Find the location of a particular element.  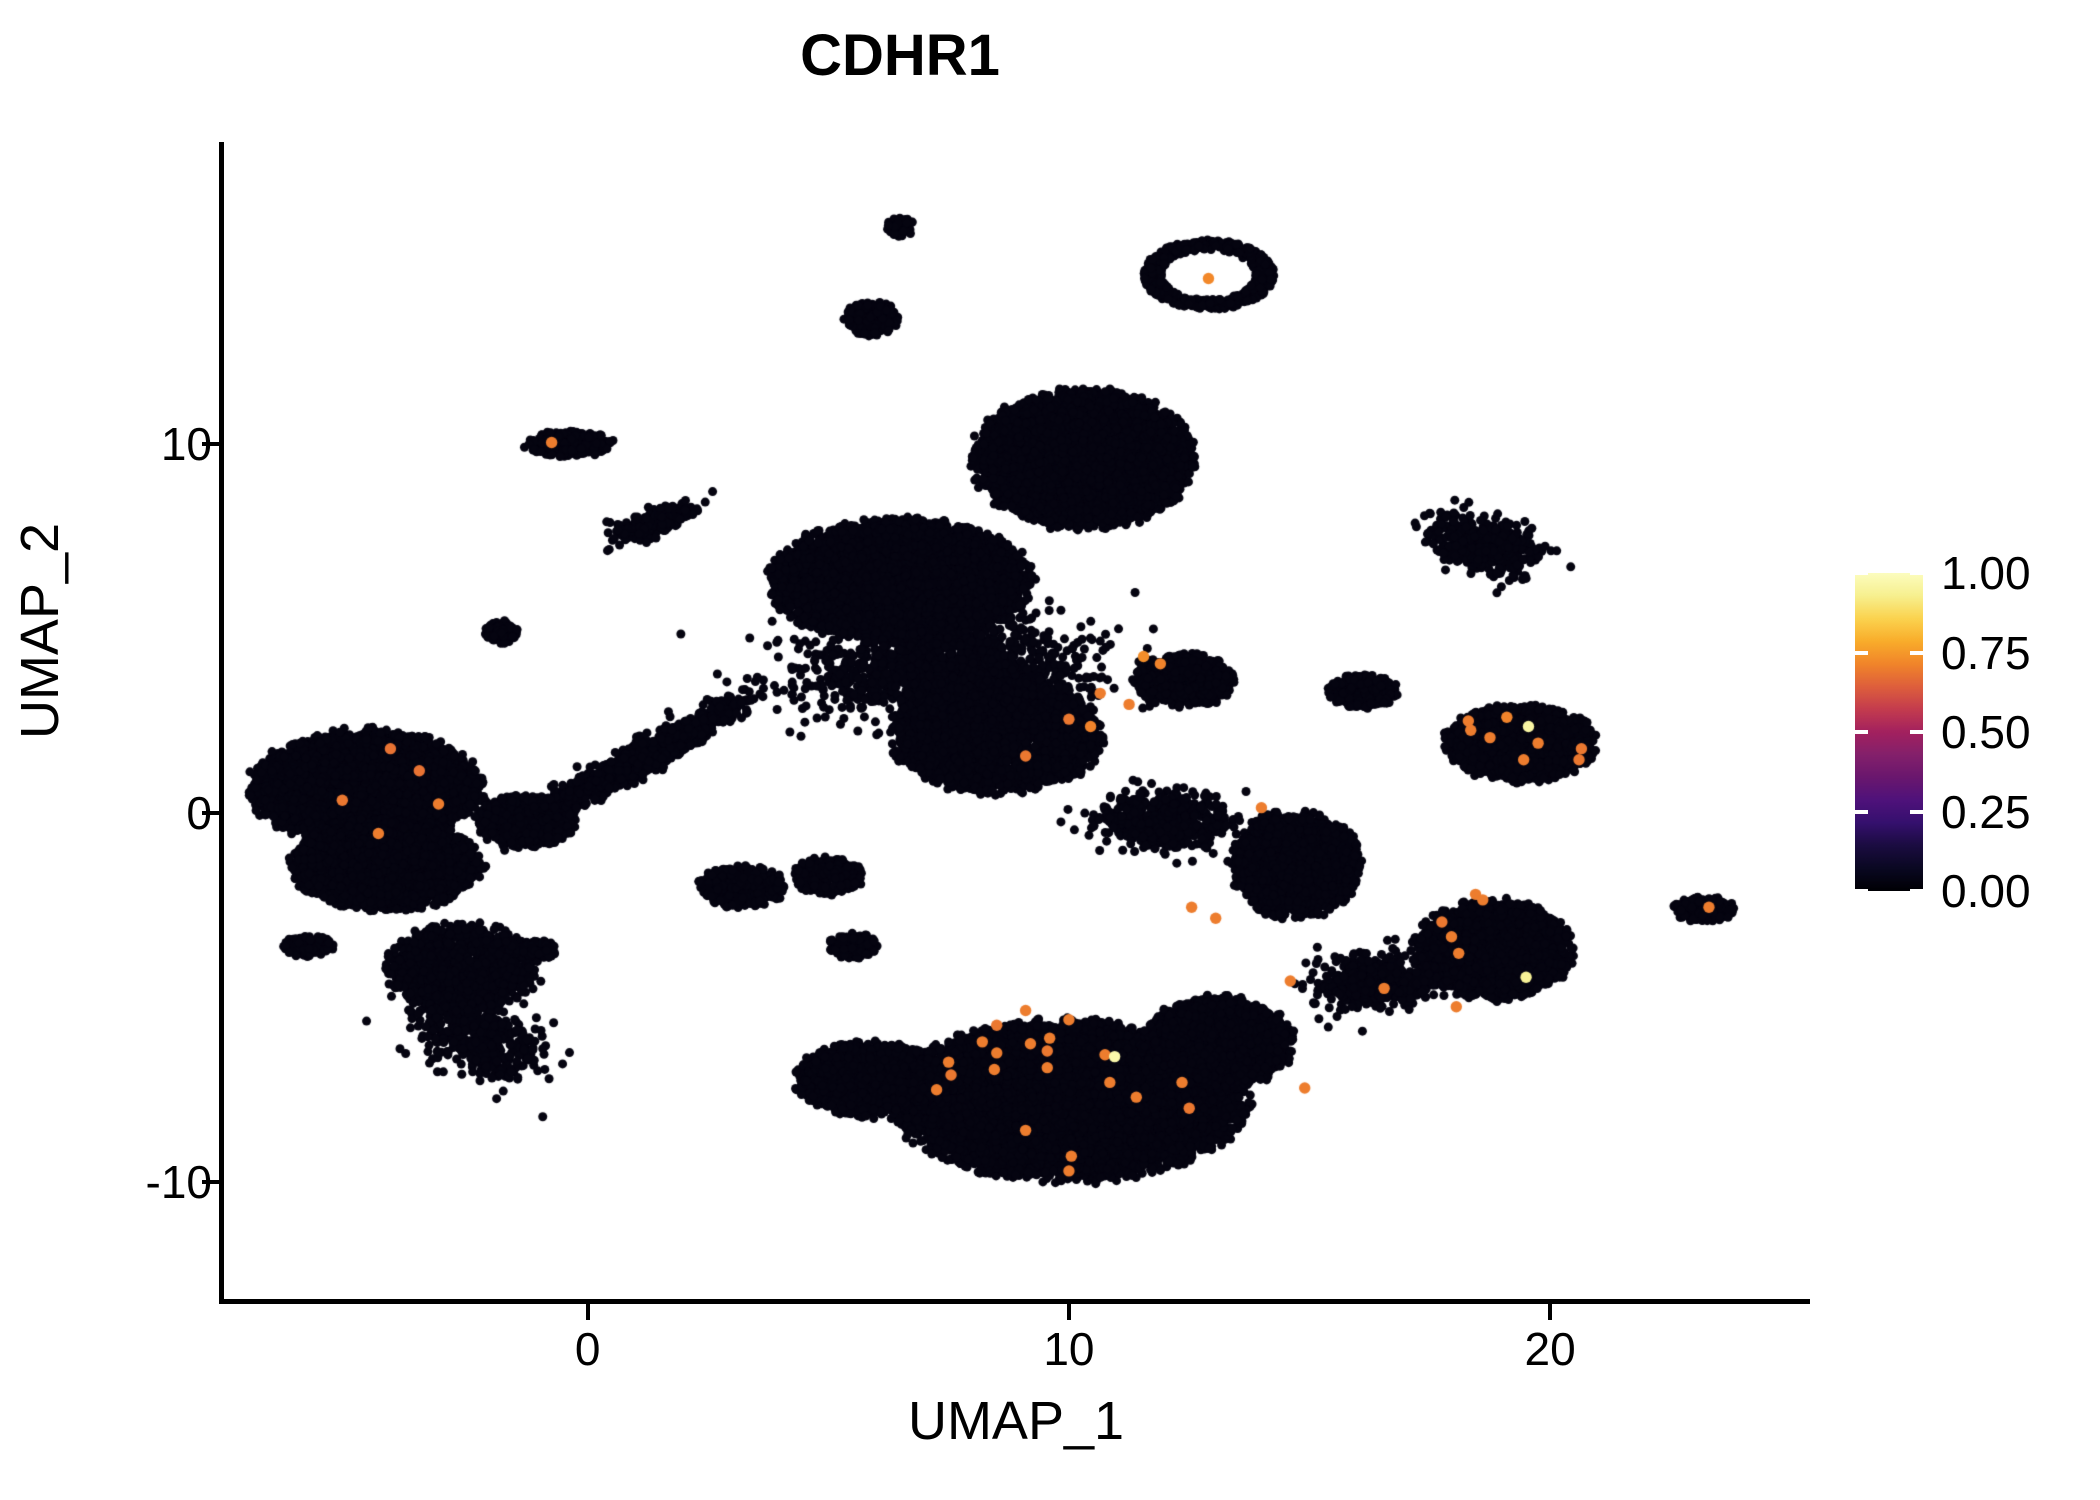

x-tick-label: 10 is located at coordinates (1069, 1349).